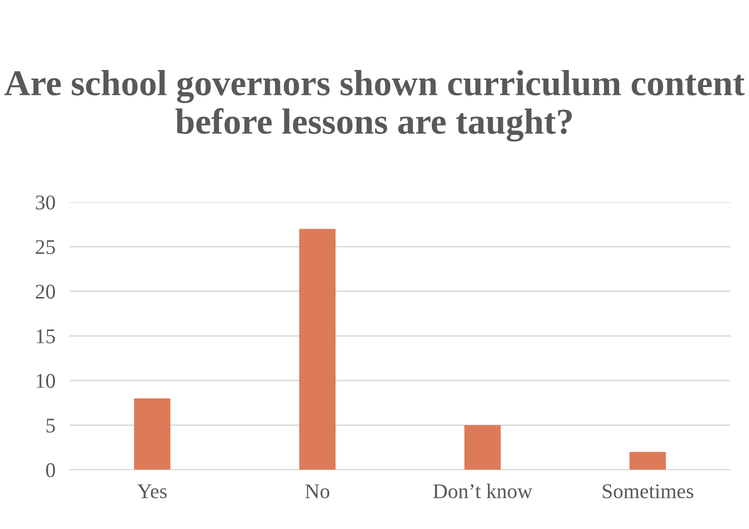 The height and width of the screenshot is (529, 749). Describe the element at coordinates (45, 291) in the screenshot. I see `y-tick-label: 20` at that location.